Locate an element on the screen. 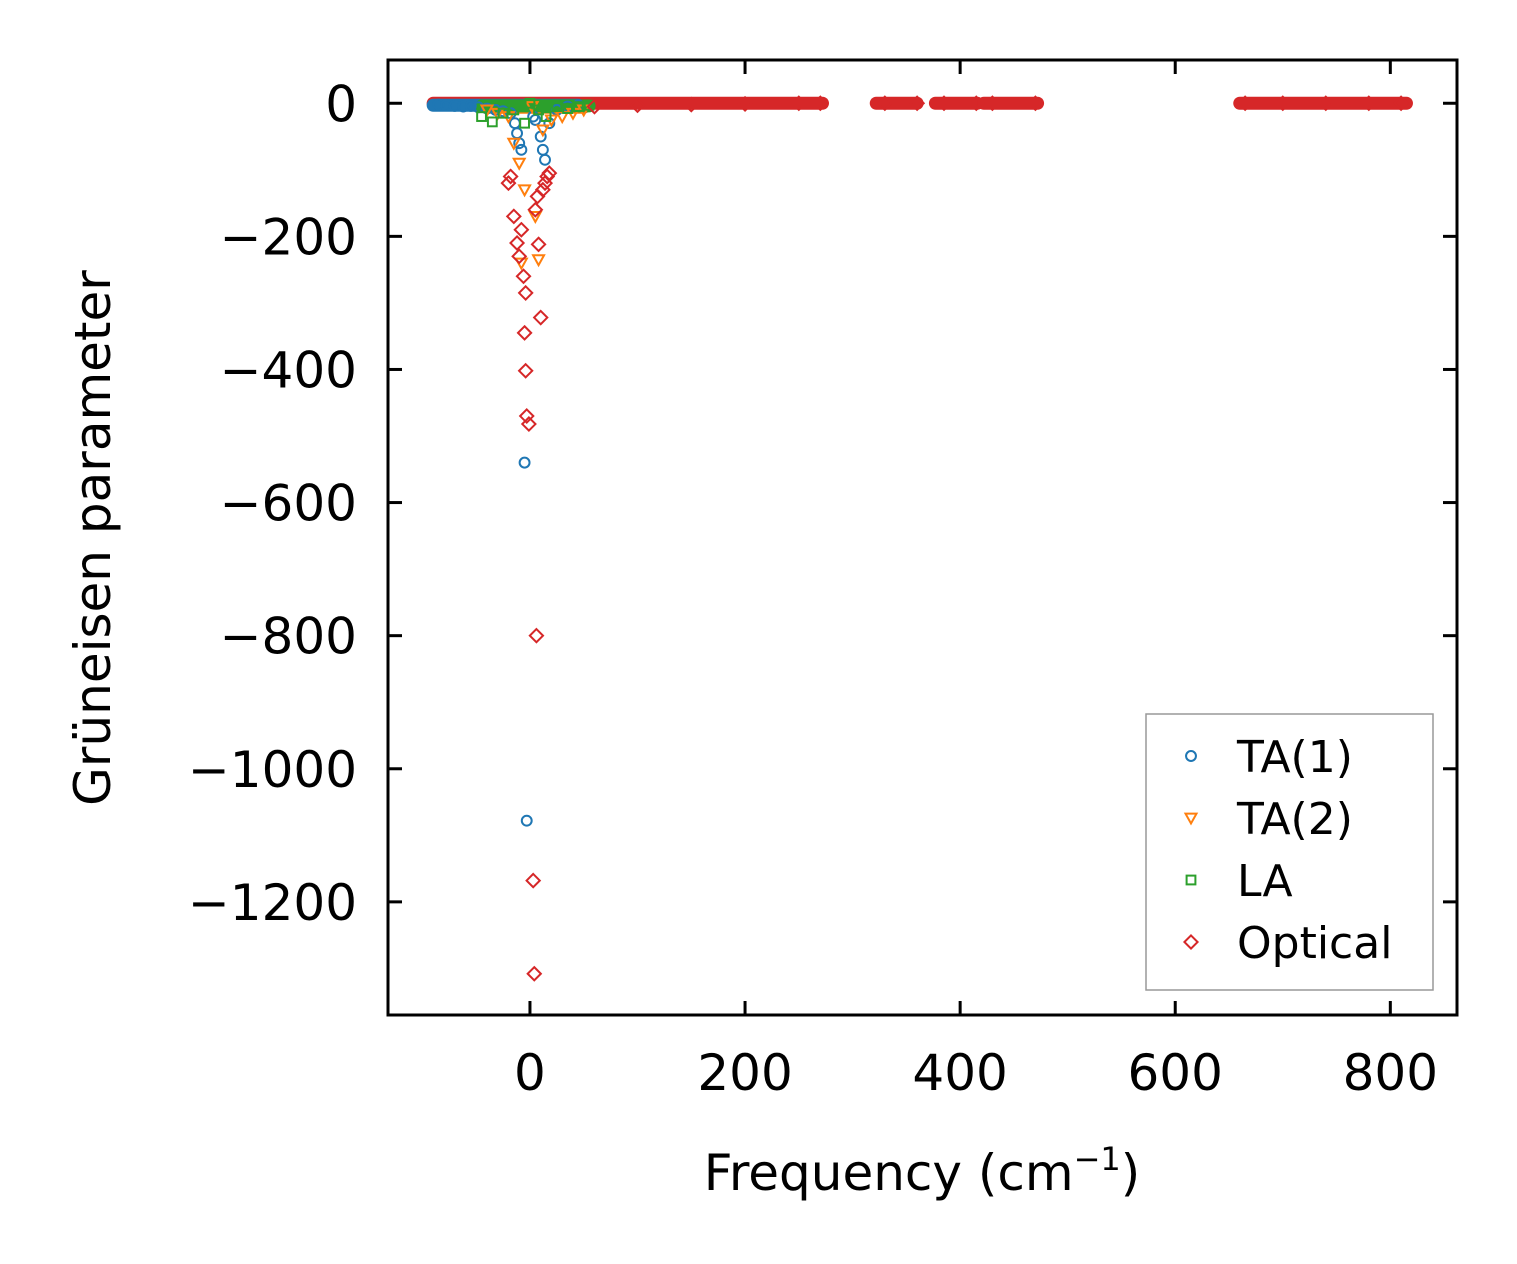  x-axis-label: Frequency (cm−1) is located at coordinates (922, 1171).